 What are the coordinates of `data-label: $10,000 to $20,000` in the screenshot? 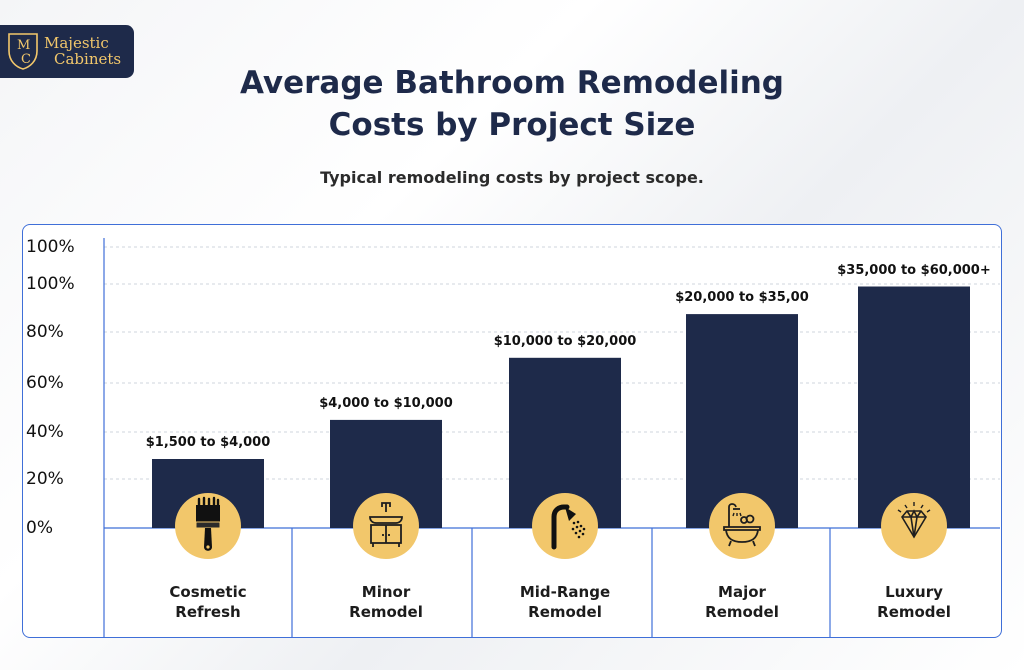 It's located at (565, 341).